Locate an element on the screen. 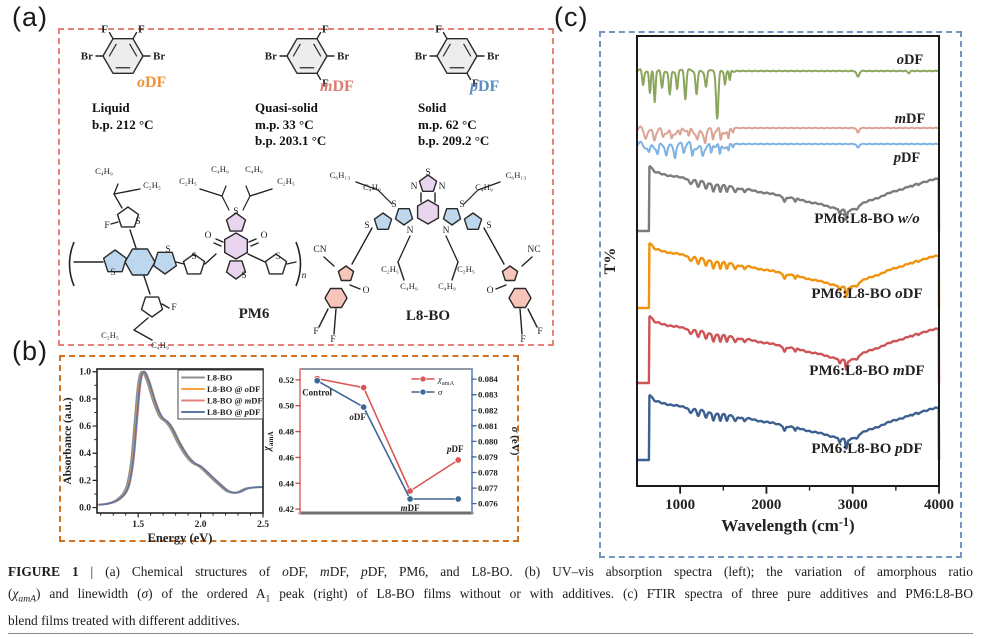 The width and height of the screenshot is (981, 639). uvvis-ytick: 0.6 is located at coordinates (85, 427).